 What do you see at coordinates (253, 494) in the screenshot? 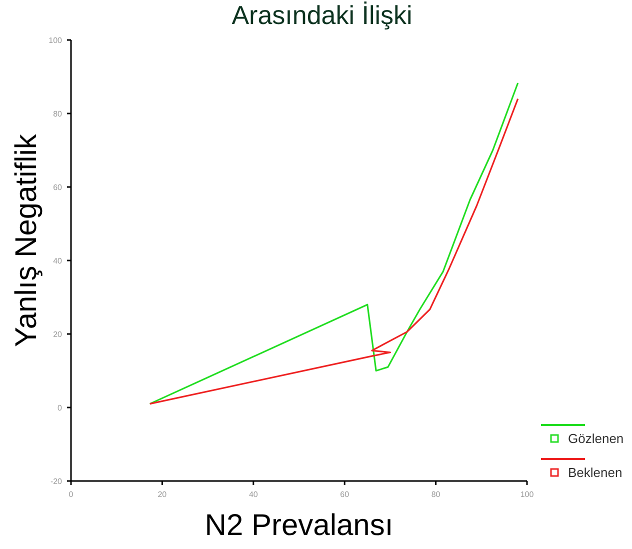
I see `x-tick-label: 40` at bounding box center [253, 494].